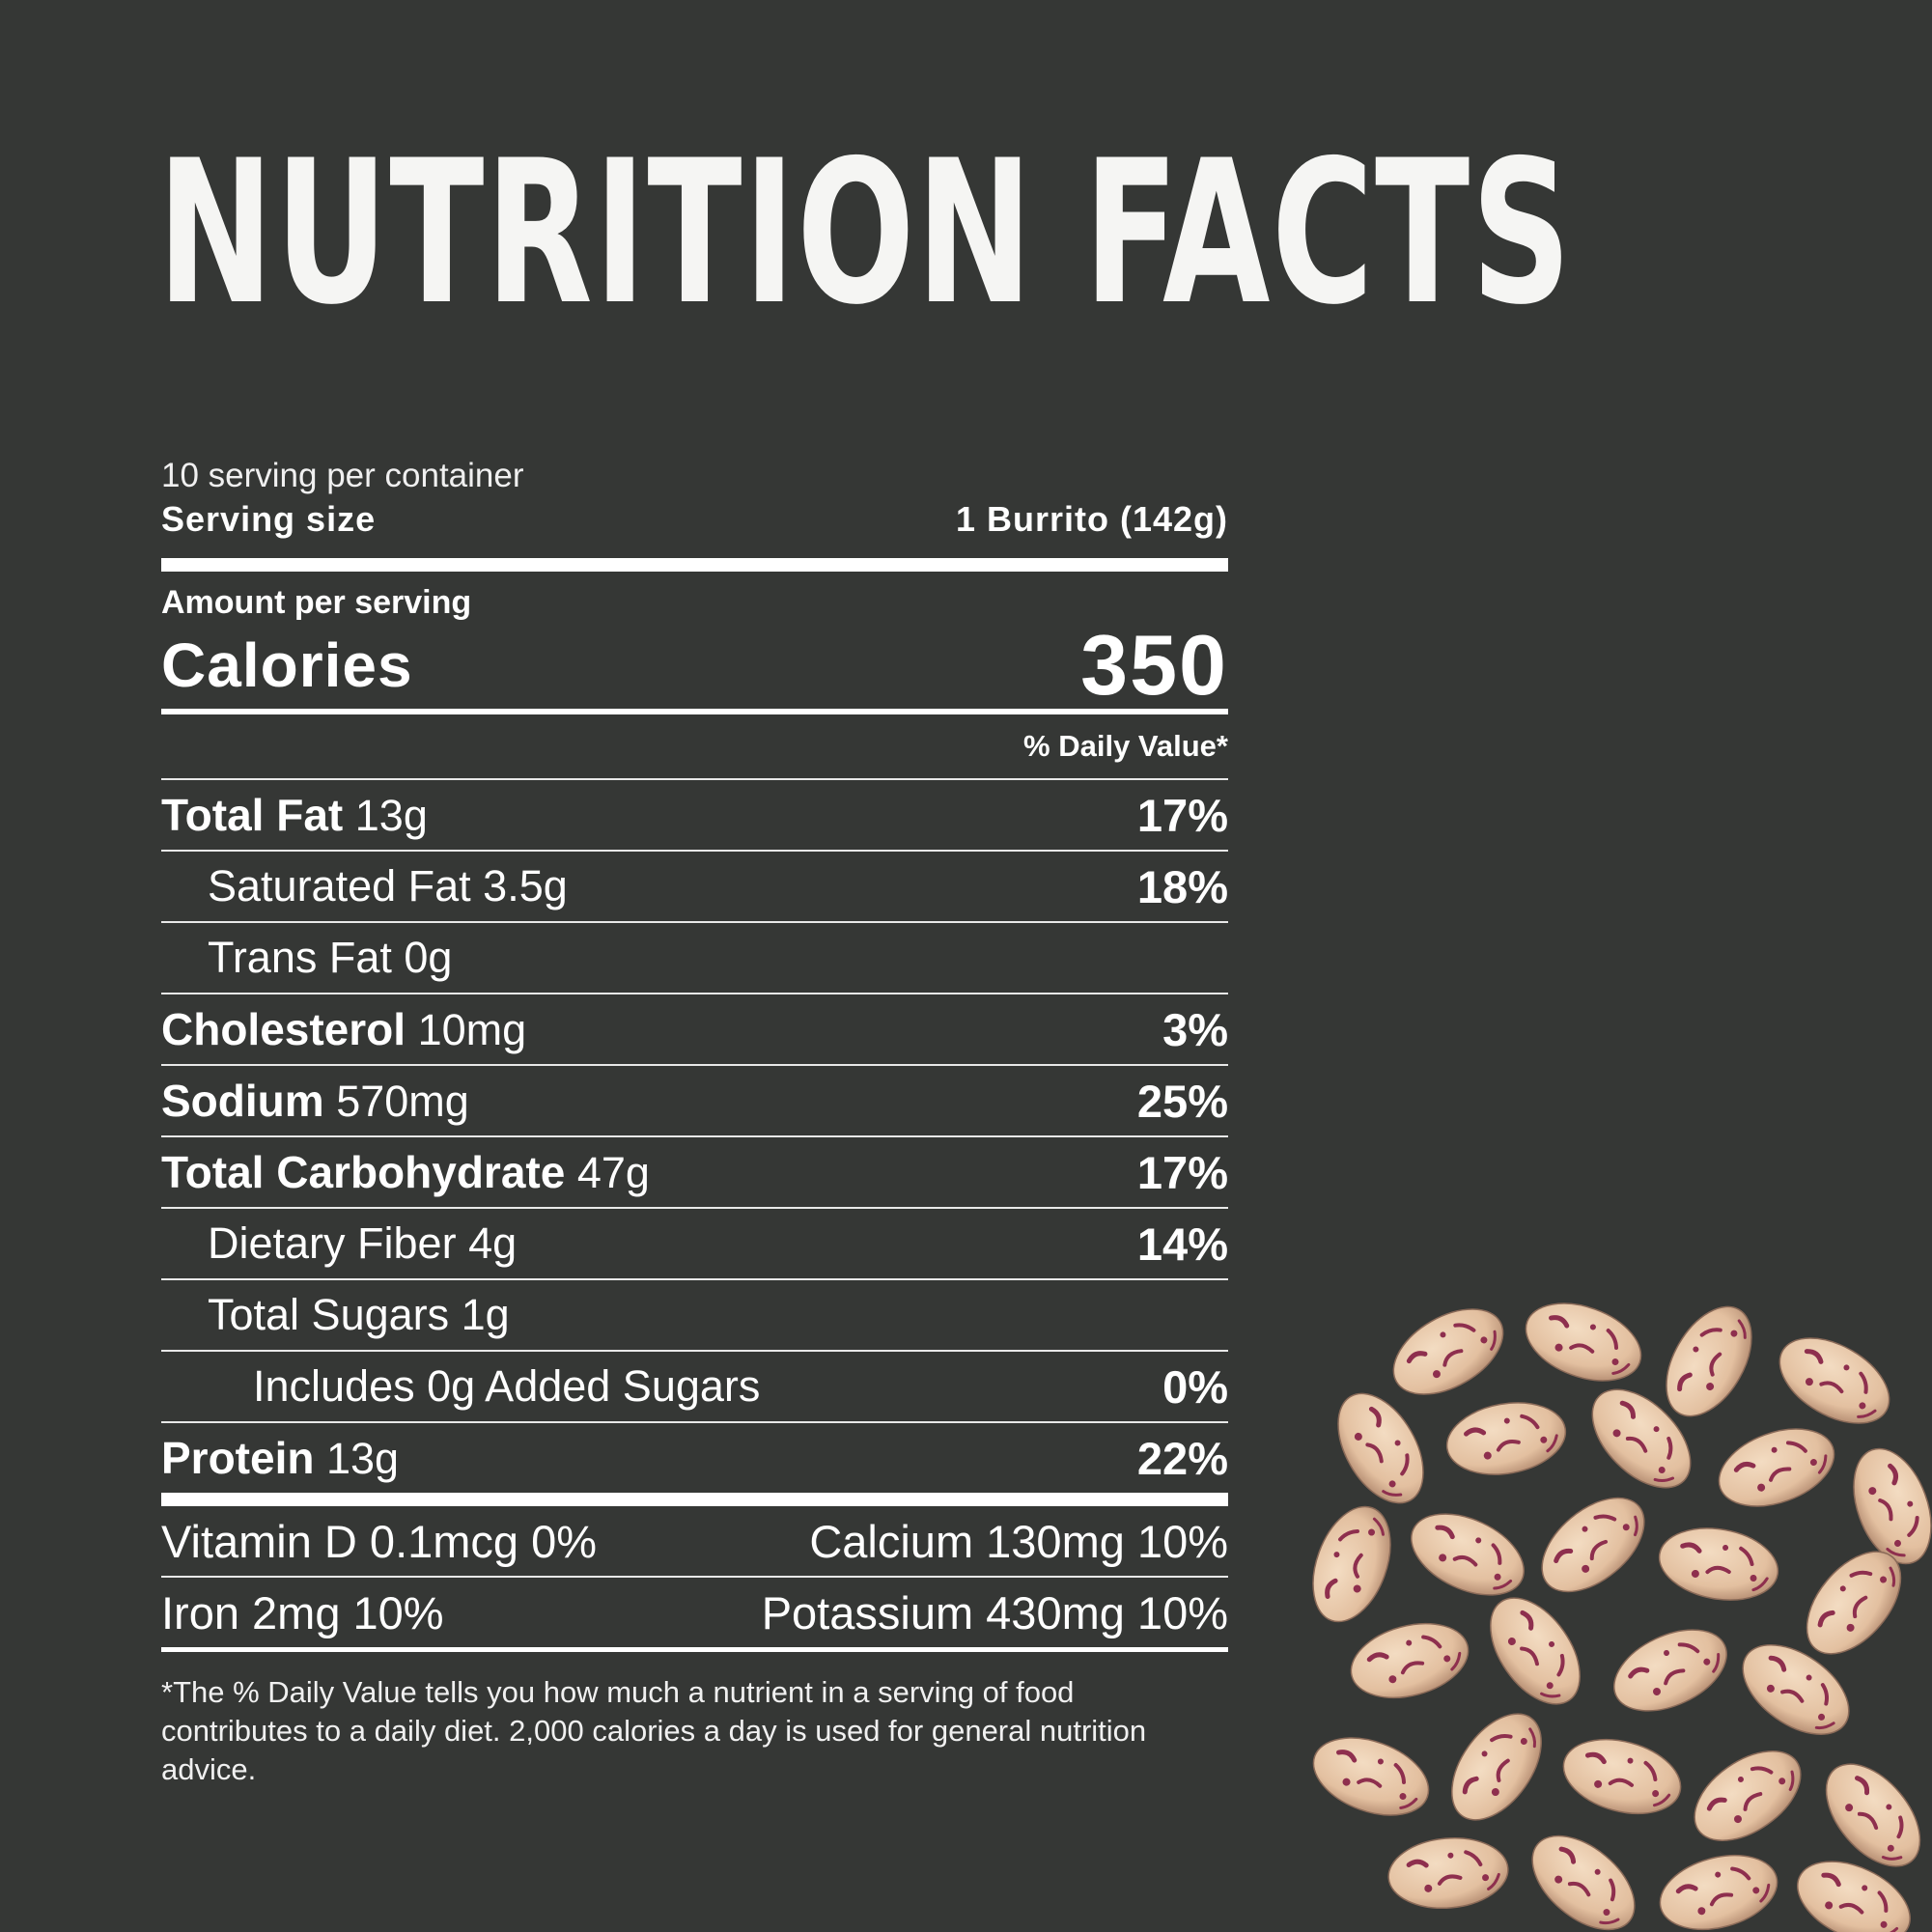 Image resolution: width=1932 pixels, height=1932 pixels. Describe the element at coordinates (380, 1541) in the screenshot. I see `vitamin-left: Vitamin D 0.1mcg 0%` at that location.